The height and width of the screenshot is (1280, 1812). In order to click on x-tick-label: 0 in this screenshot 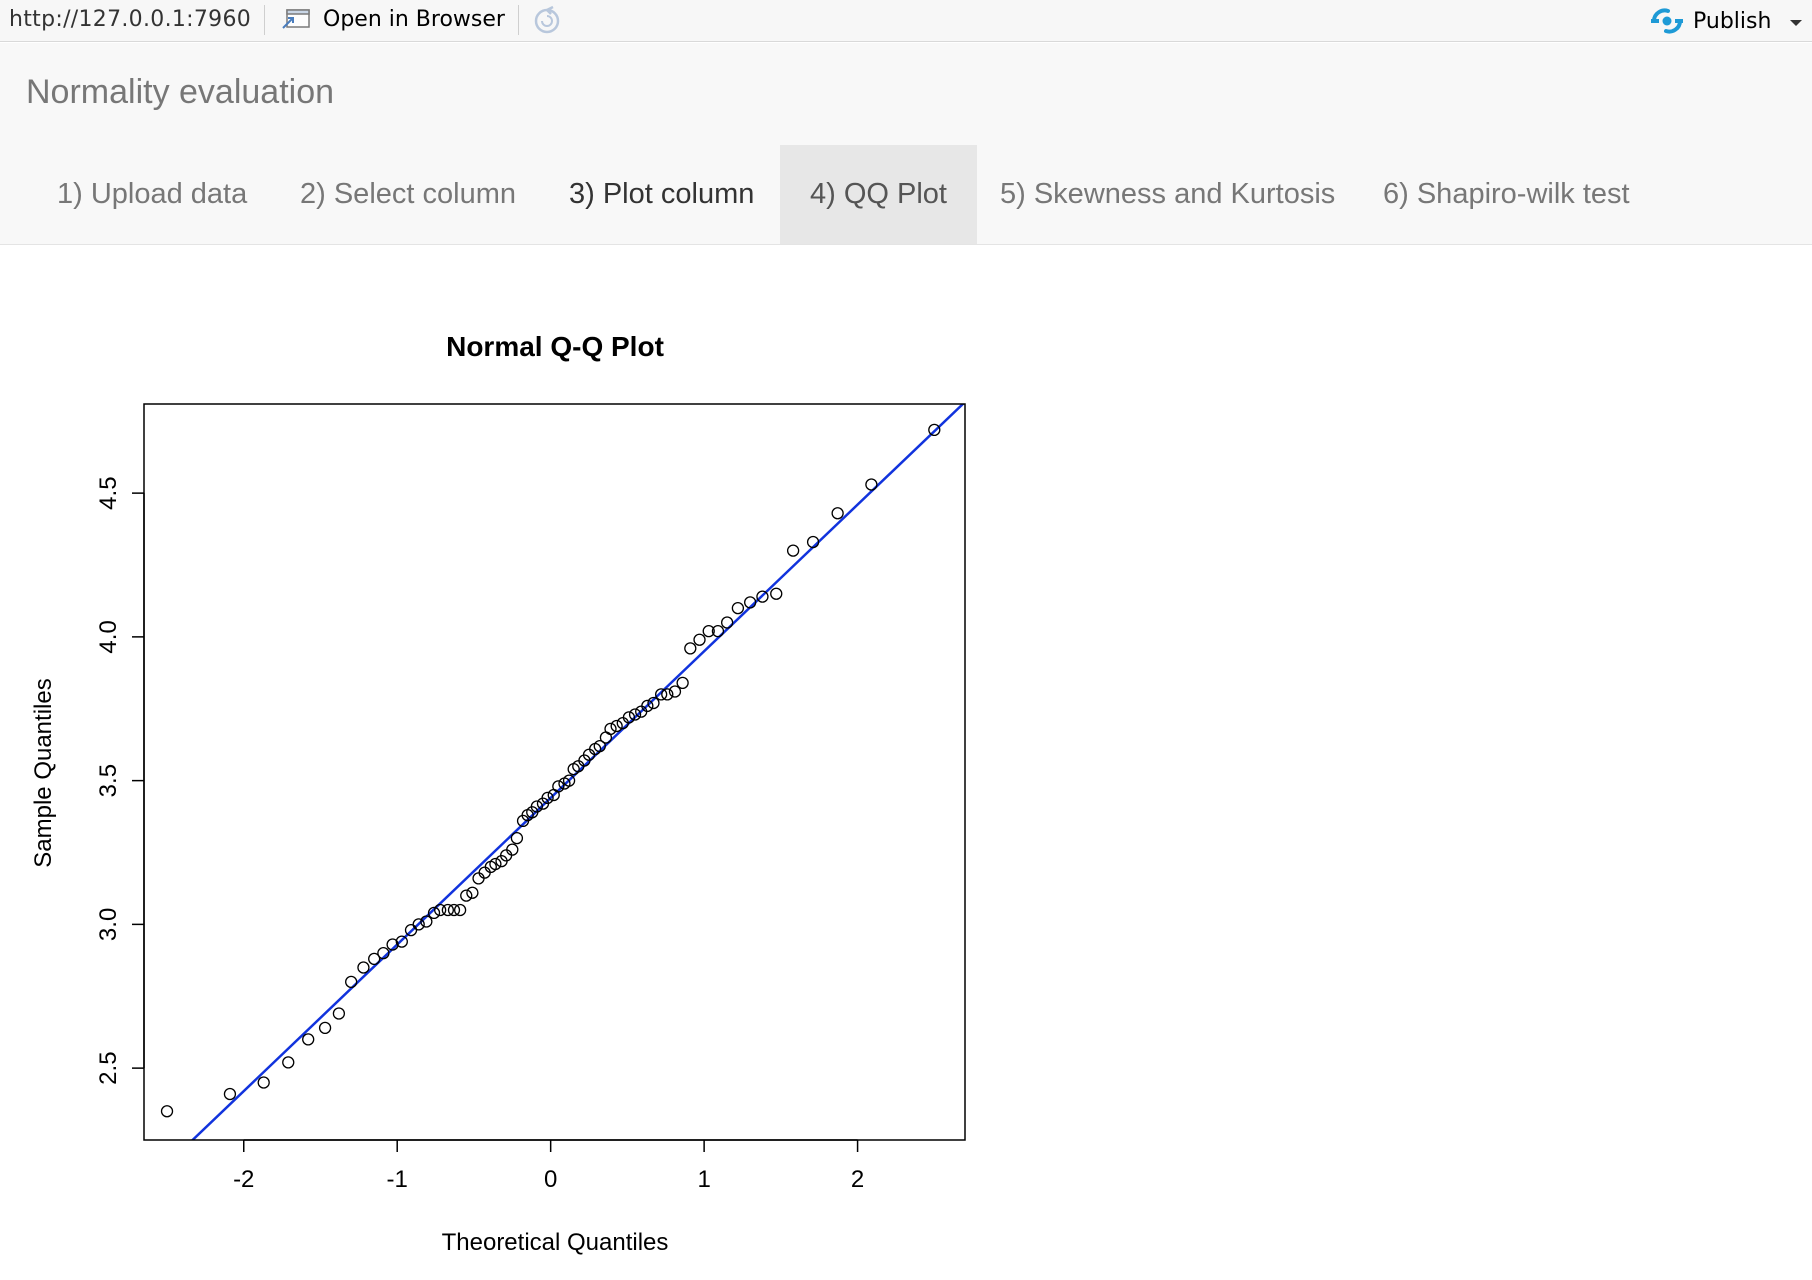, I will do `click(550, 1179)`.